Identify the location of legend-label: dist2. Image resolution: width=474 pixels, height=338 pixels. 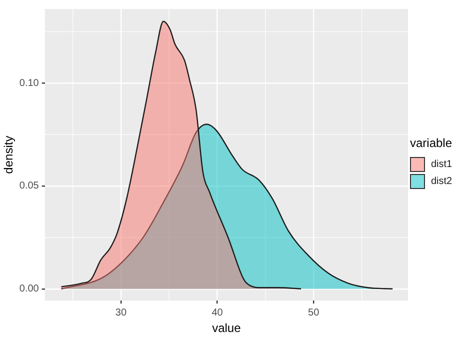
(441, 181).